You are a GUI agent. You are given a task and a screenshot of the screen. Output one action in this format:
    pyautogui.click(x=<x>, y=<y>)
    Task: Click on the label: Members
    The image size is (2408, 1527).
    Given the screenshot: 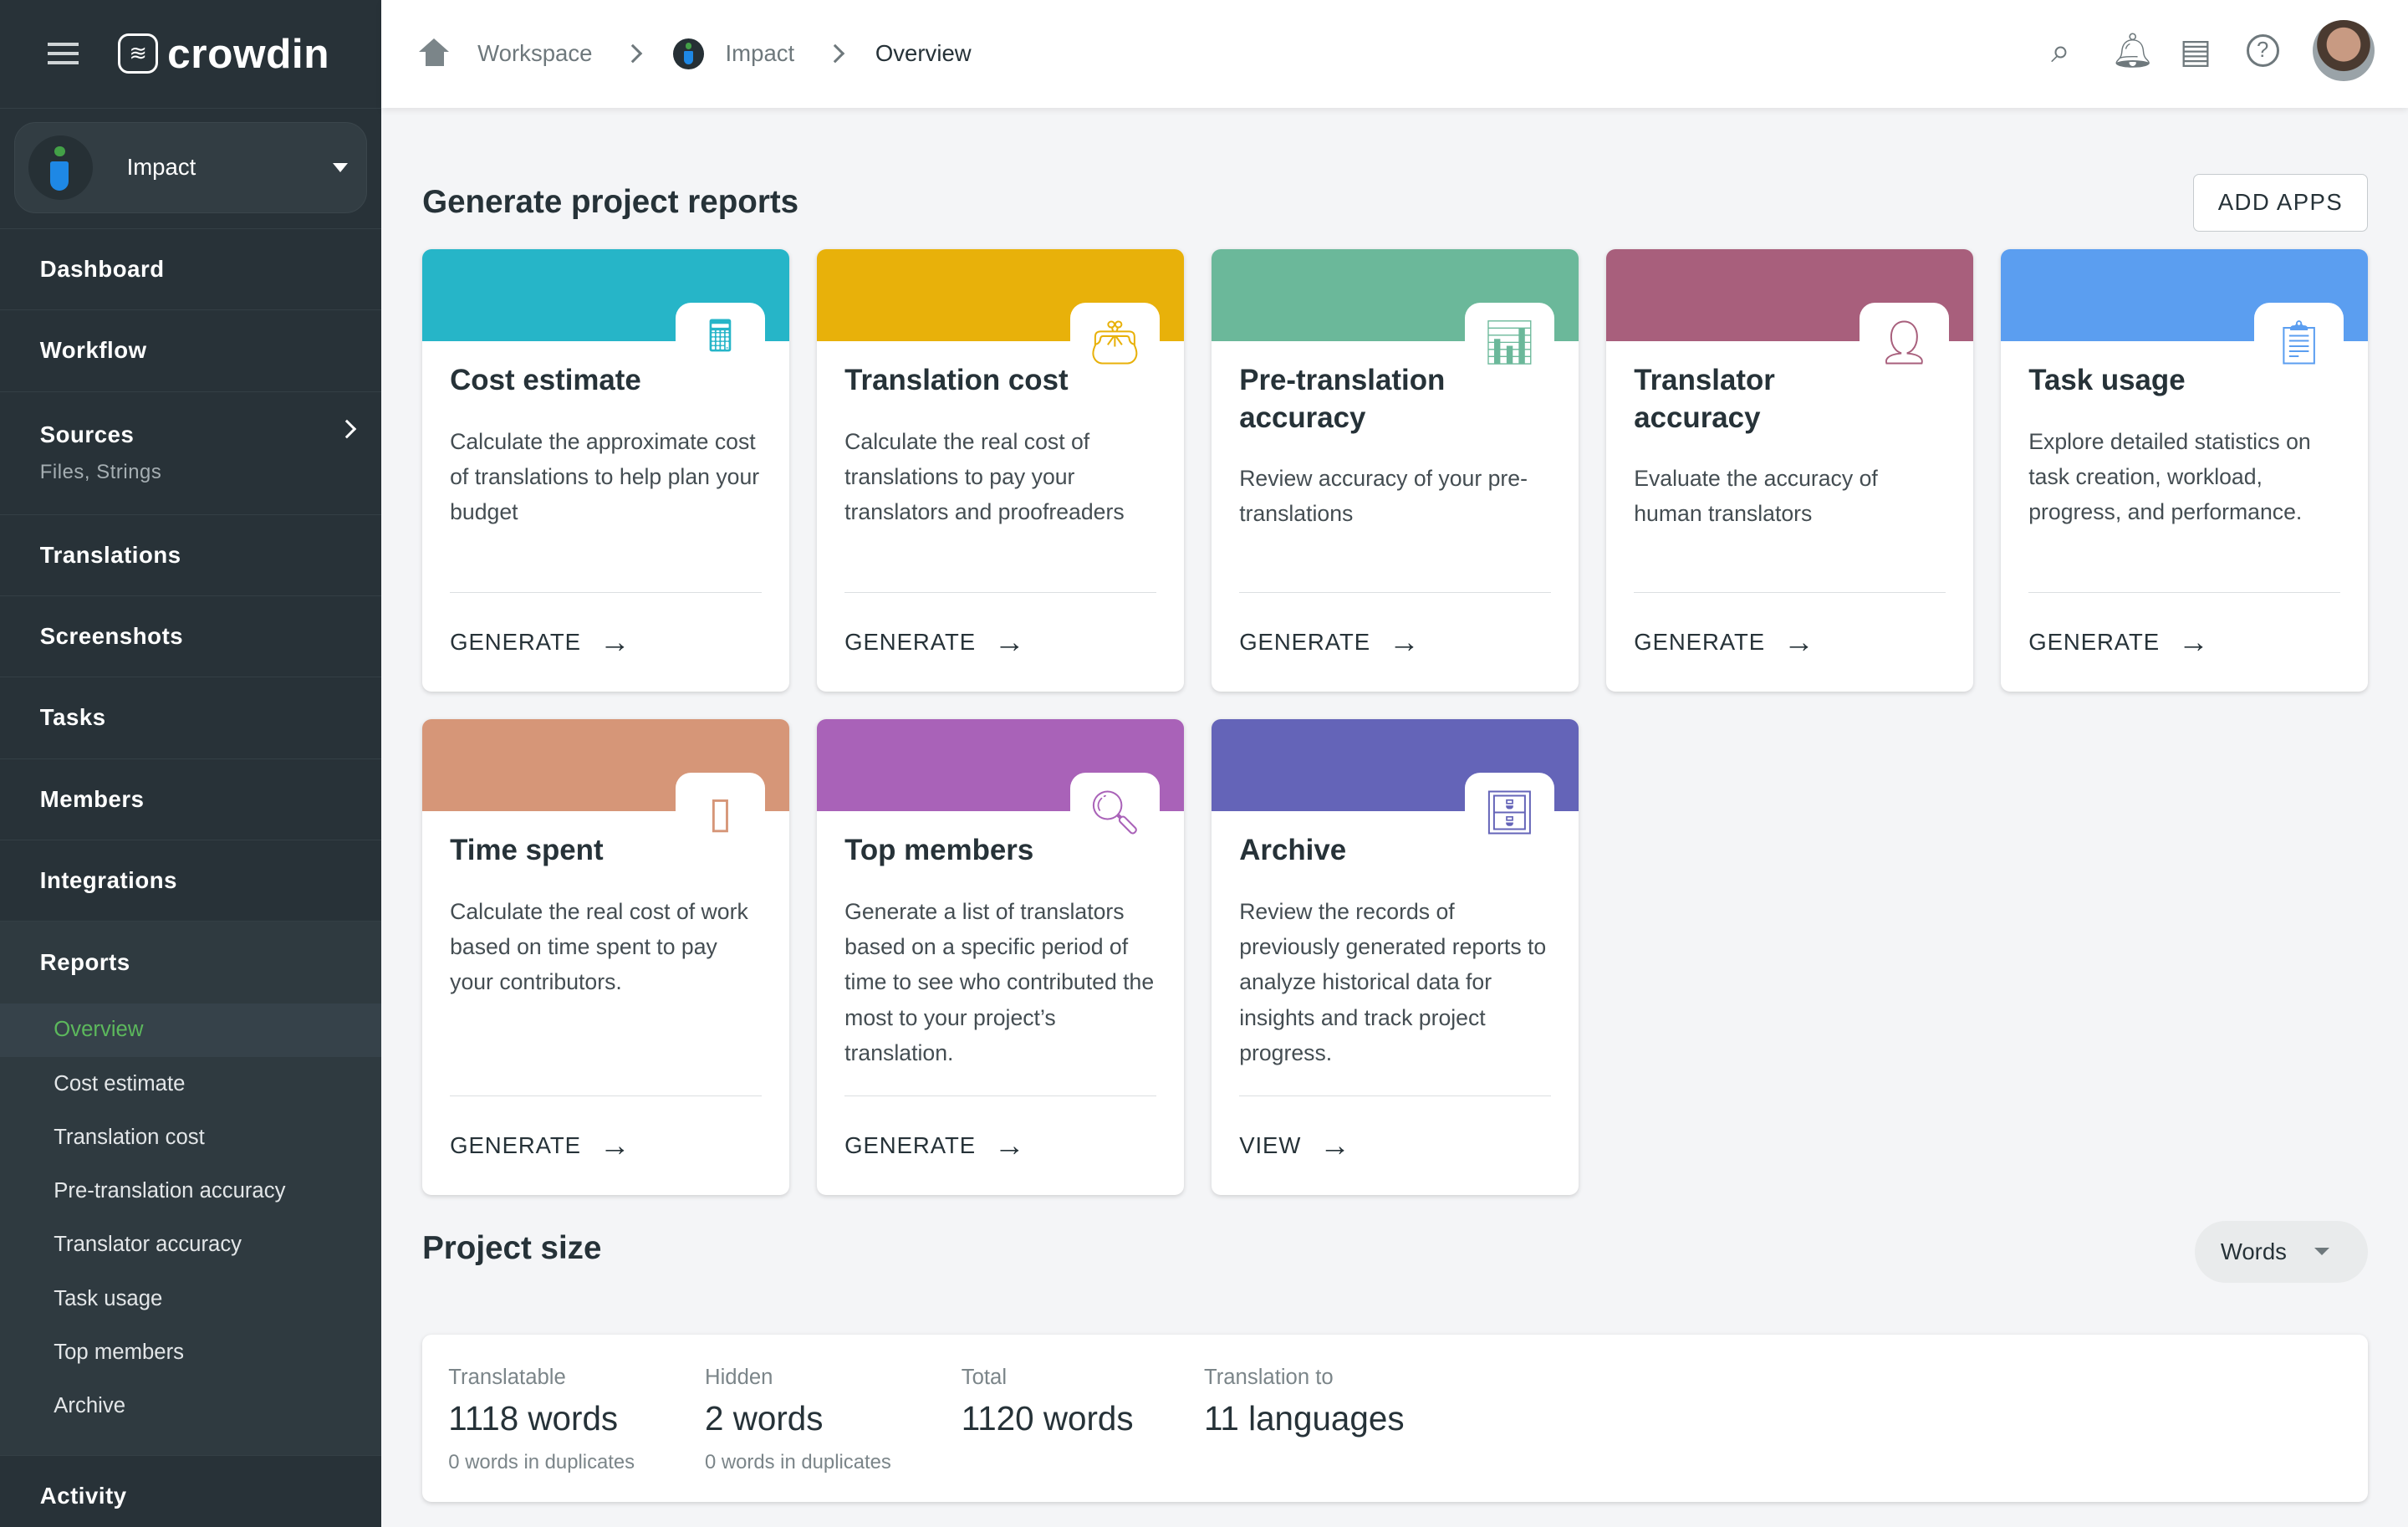 What is the action you would take?
    pyautogui.click(x=92, y=799)
    